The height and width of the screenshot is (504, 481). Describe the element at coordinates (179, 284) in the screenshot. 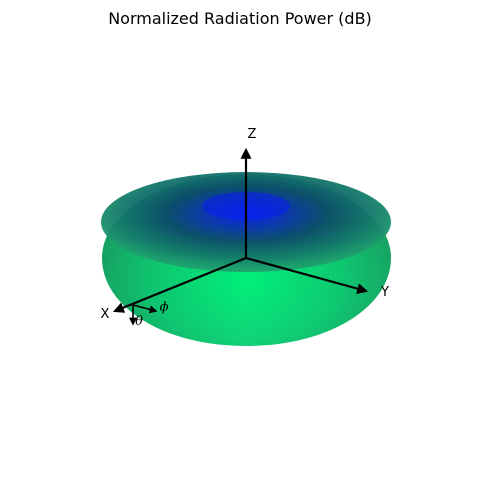

I see `x-axis` at that location.